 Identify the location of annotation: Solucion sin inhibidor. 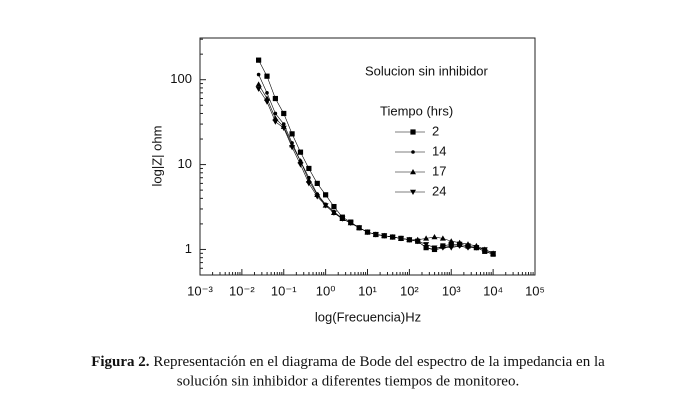
(427, 70).